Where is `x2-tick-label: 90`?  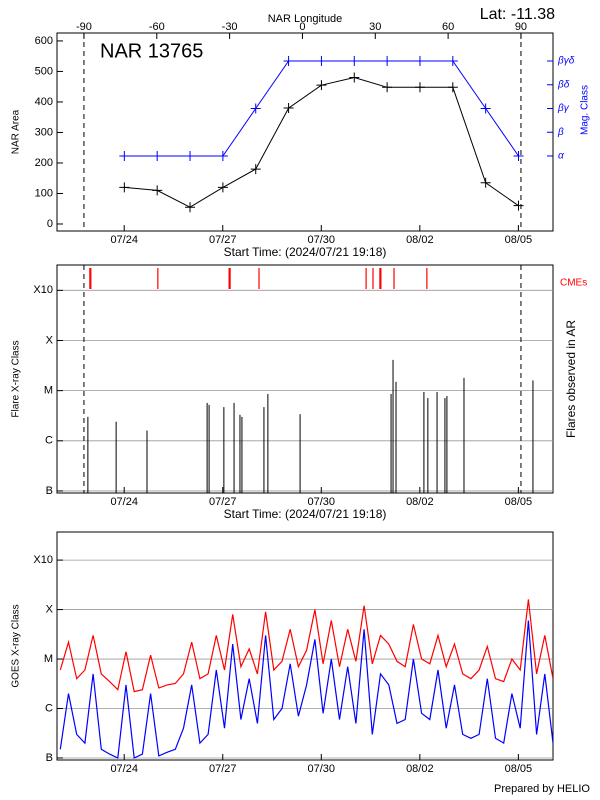
x2-tick-label: 90 is located at coordinates (521, 27).